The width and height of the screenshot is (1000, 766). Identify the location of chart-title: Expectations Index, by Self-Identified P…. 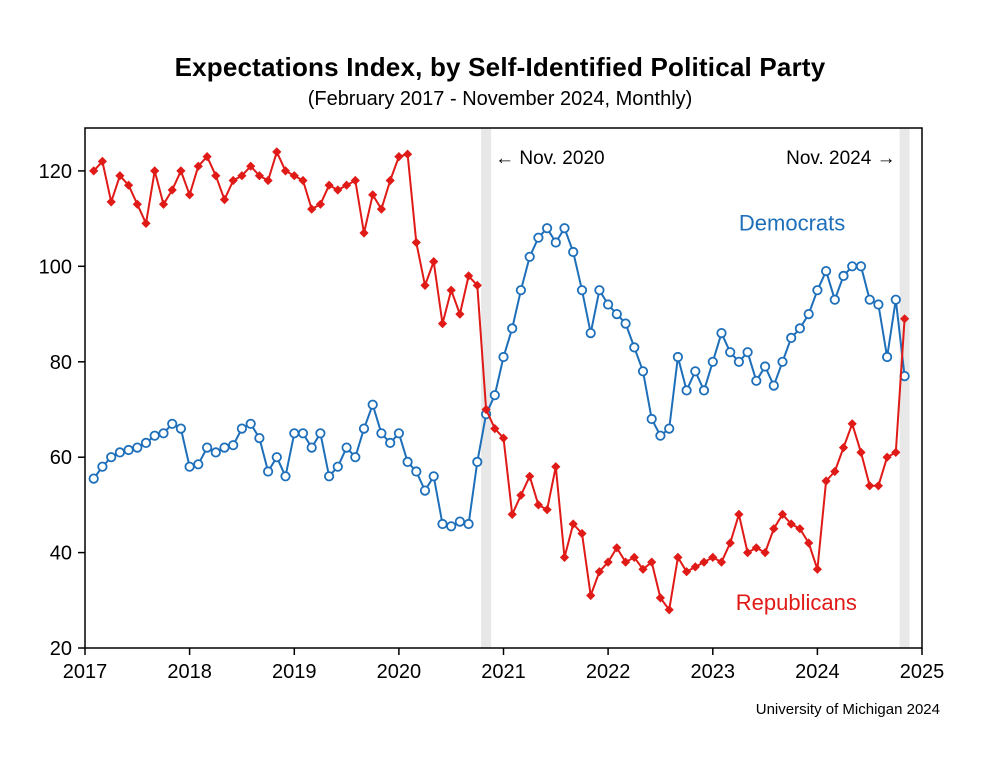
(500, 67).